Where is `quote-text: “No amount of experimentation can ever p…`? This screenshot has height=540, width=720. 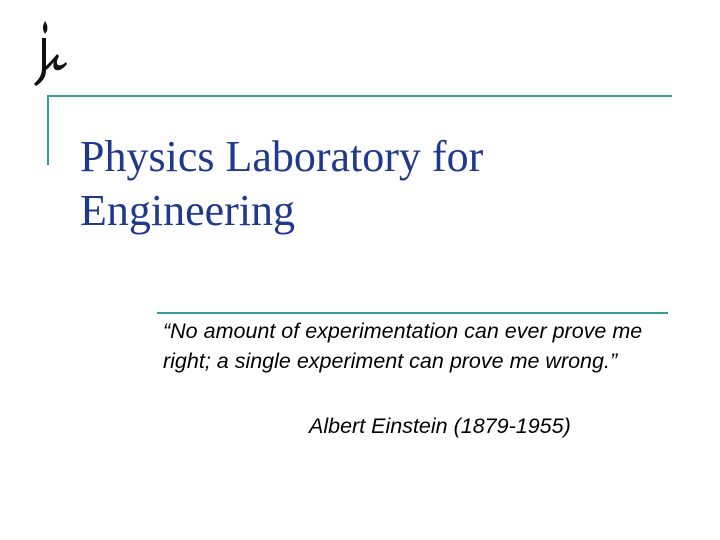 quote-text: “No amount of experimentation can ever p… is located at coordinates (403, 346).